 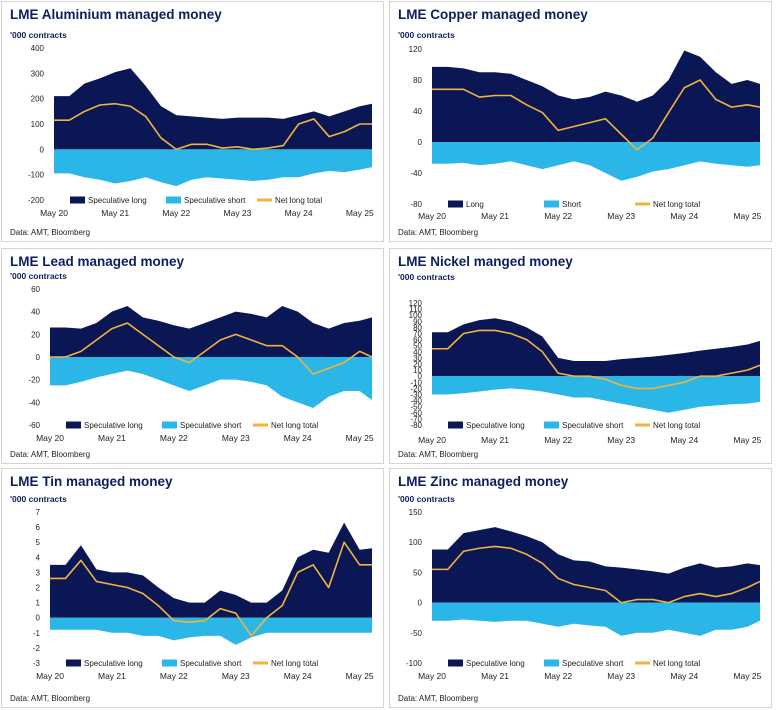 What do you see at coordinates (415, 309) in the screenshot?
I see `y-tick-label: 110` at bounding box center [415, 309].